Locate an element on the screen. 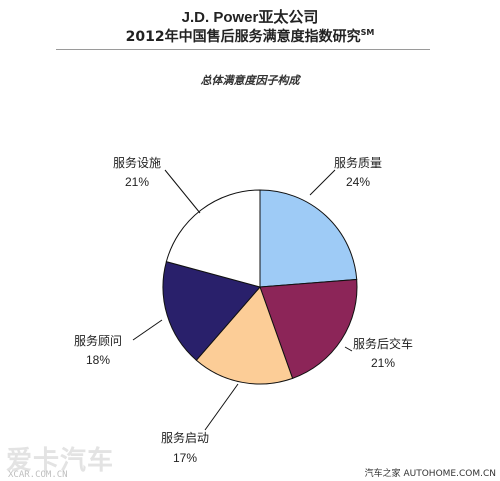  chart-title-line1: J.D. Power亚太公司 is located at coordinates (250, 17).